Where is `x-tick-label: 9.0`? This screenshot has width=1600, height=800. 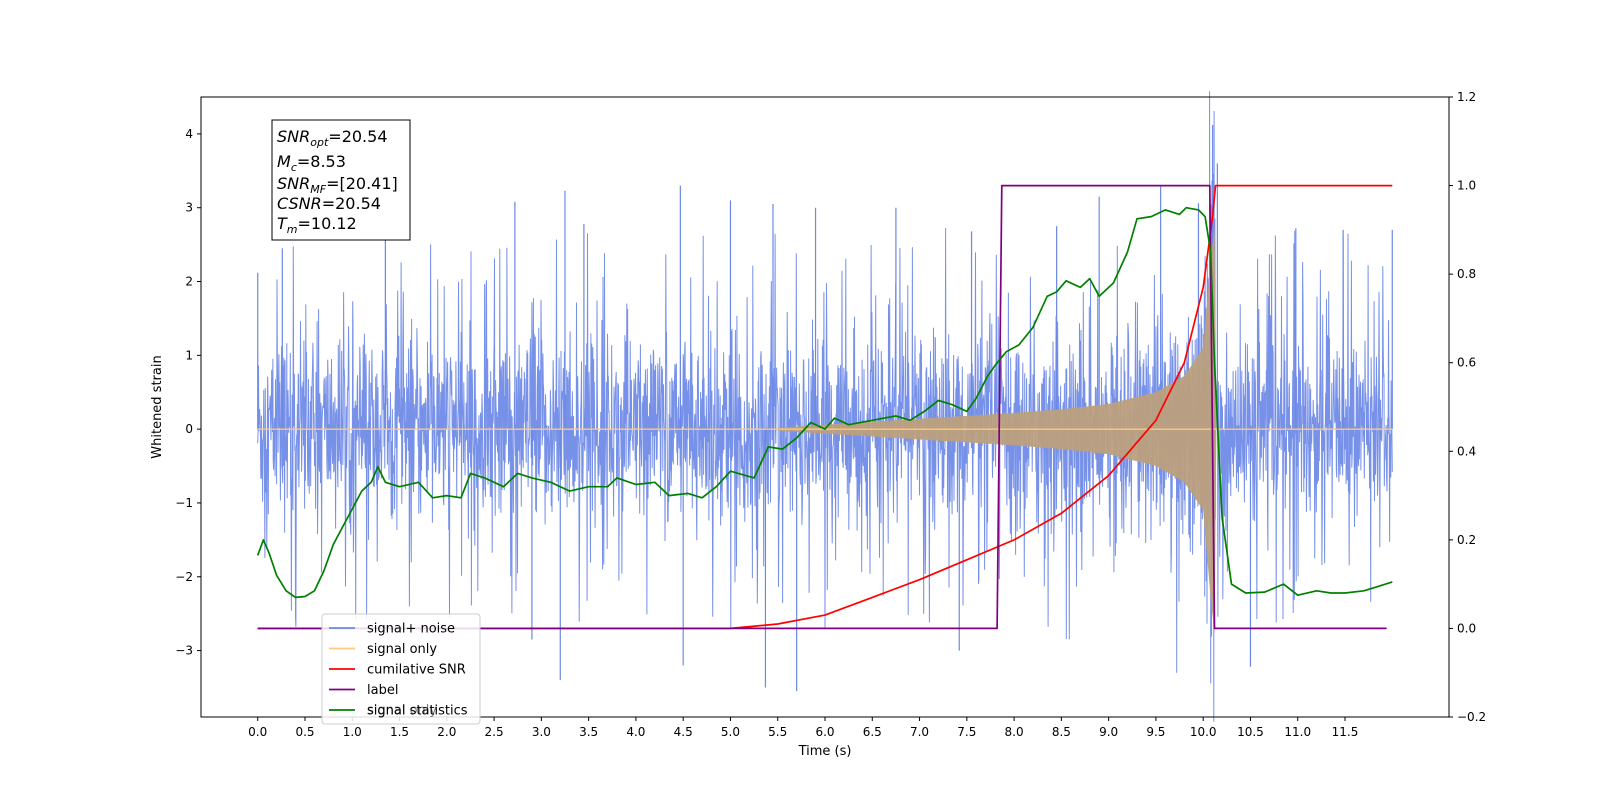 x-tick-label: 9.0 is located at coordinates (1108, 732).